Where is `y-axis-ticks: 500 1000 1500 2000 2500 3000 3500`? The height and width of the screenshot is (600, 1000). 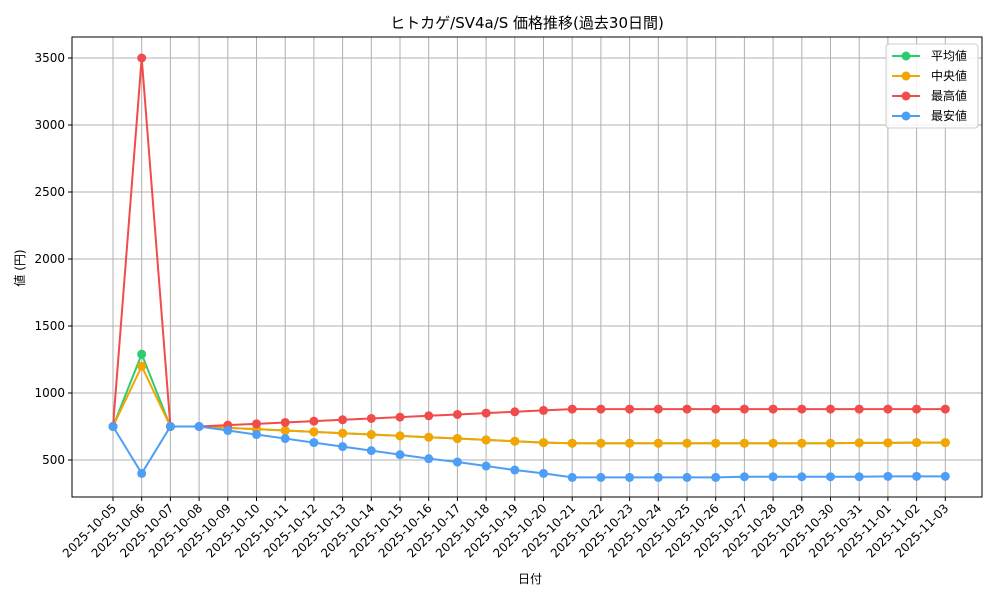 y-axis-ticks: 500 1000 1500 2000 2500 3000 3500 is located at coordinates (53, 259).